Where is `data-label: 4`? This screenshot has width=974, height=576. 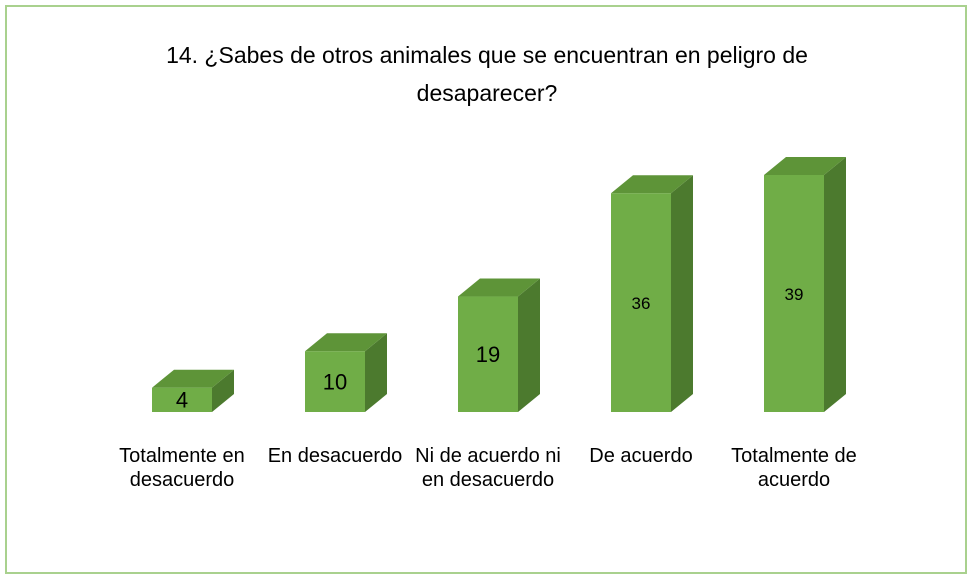 data-label: 4 is located at coordinates (182, 400).